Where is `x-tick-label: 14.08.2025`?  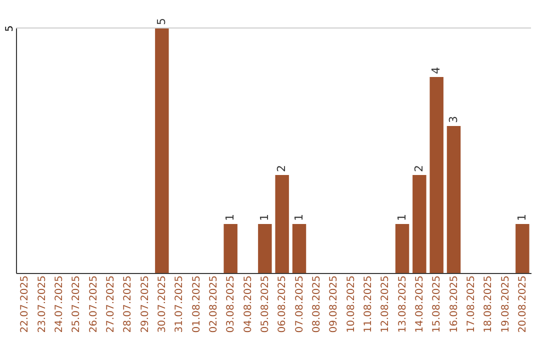 x-tick-label: 14.08.2025 is located at coordinates (420, 304).